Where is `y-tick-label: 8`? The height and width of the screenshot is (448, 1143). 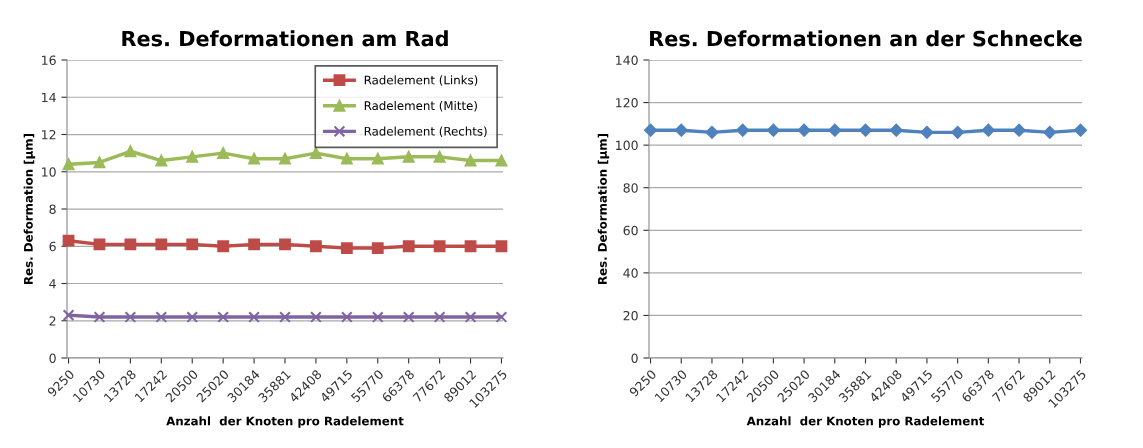 y-tick-label: 8 is located at coordinates (52, 209).